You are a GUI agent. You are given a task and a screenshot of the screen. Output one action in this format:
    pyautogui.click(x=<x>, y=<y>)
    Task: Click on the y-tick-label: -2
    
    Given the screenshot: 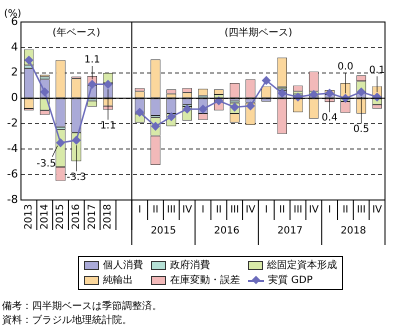 What is the action you would take?
    pyautogui.click(x=12, y=123)
    